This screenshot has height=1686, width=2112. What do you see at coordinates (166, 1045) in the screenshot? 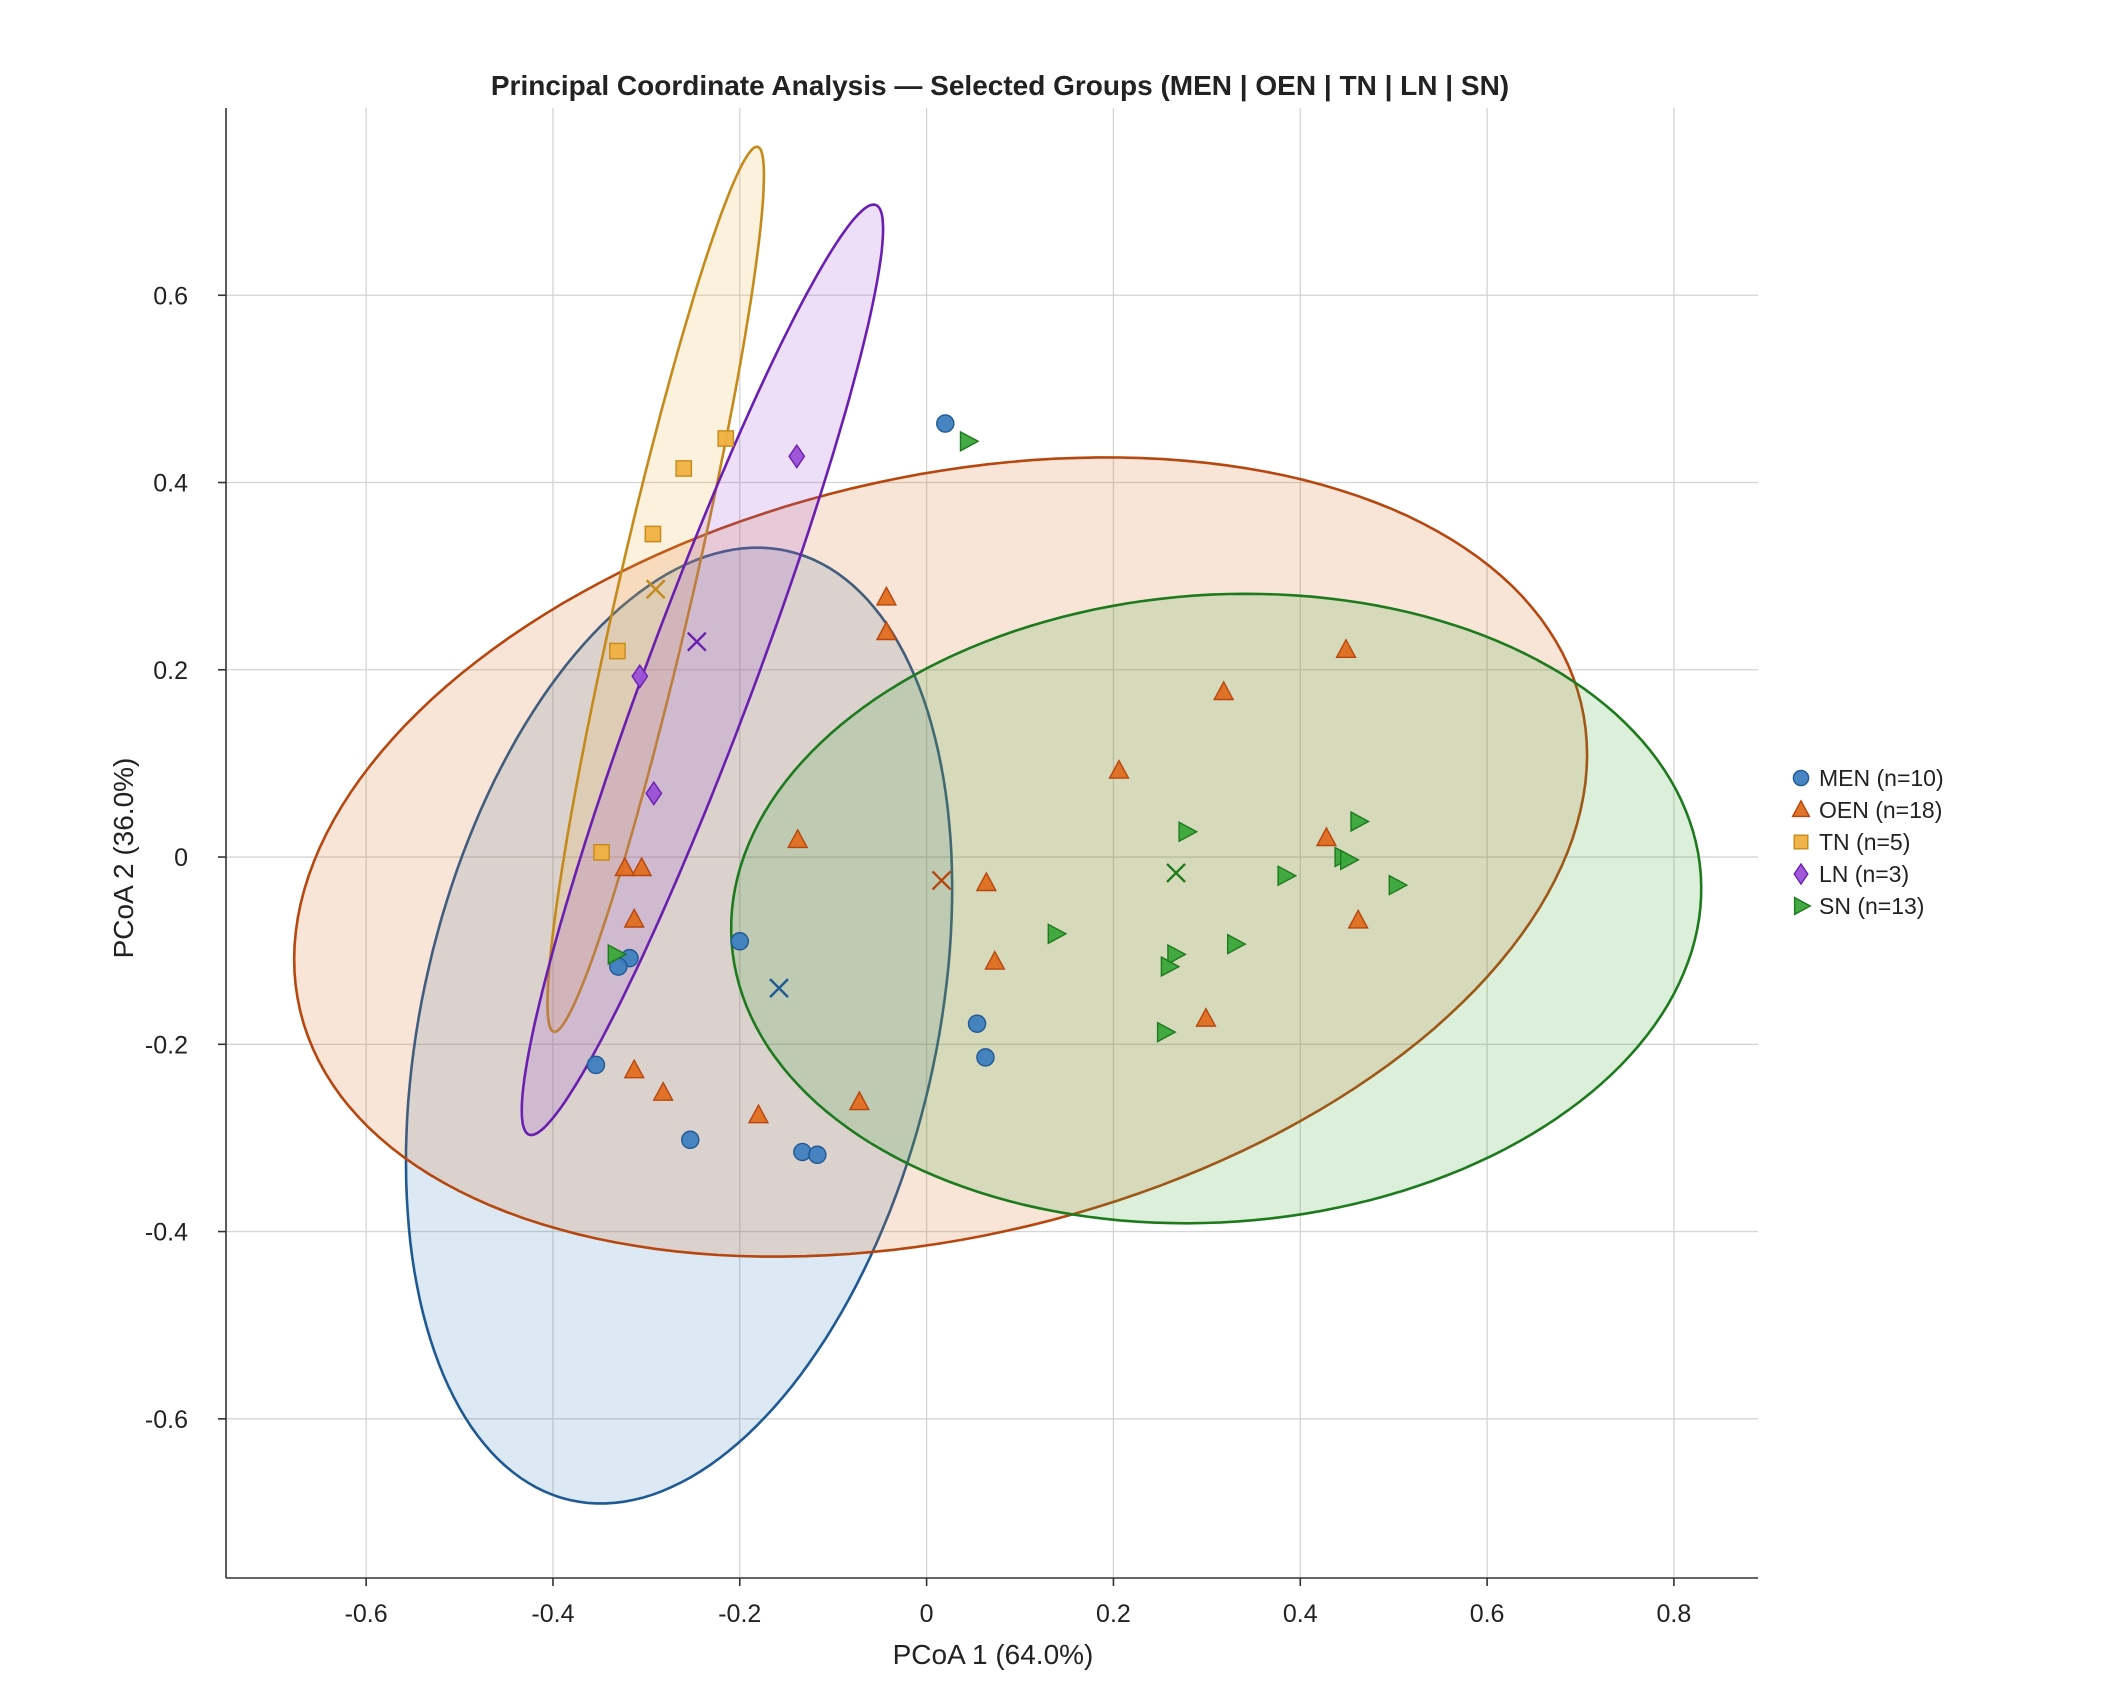
I see `y-tick-label: -0.2` at bounding box center [166, 1045].